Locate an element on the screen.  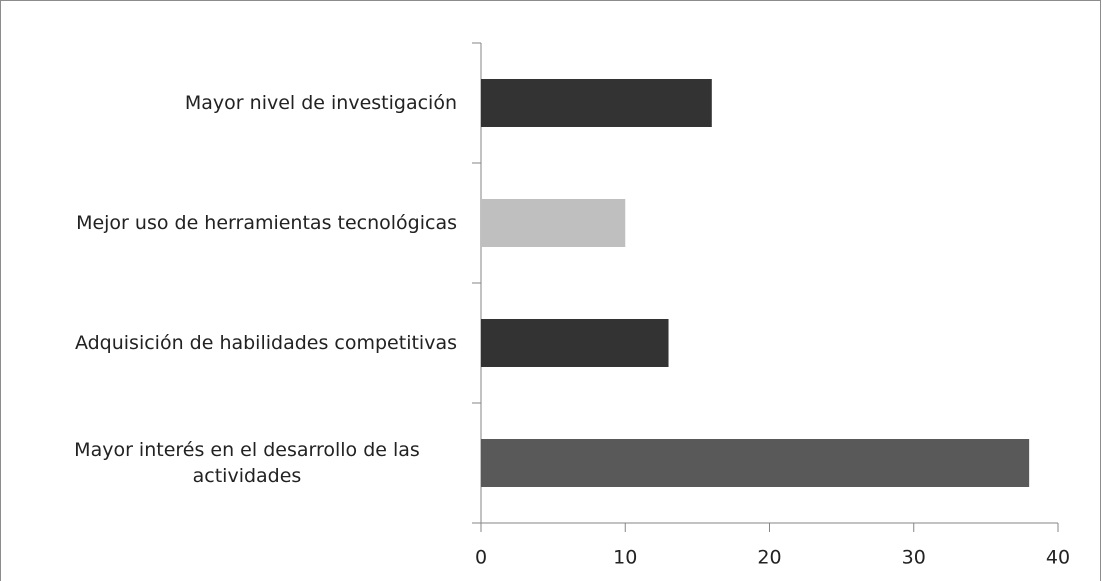
x-tick-label: 20 is located at coordinates (769, 558).